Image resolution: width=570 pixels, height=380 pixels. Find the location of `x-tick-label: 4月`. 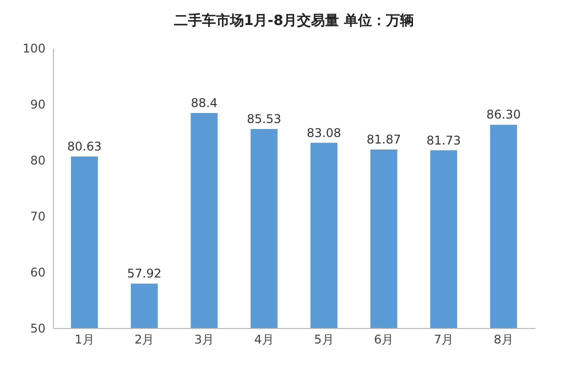

x-tick-label: 4月 is located at coordinates (264, 339).